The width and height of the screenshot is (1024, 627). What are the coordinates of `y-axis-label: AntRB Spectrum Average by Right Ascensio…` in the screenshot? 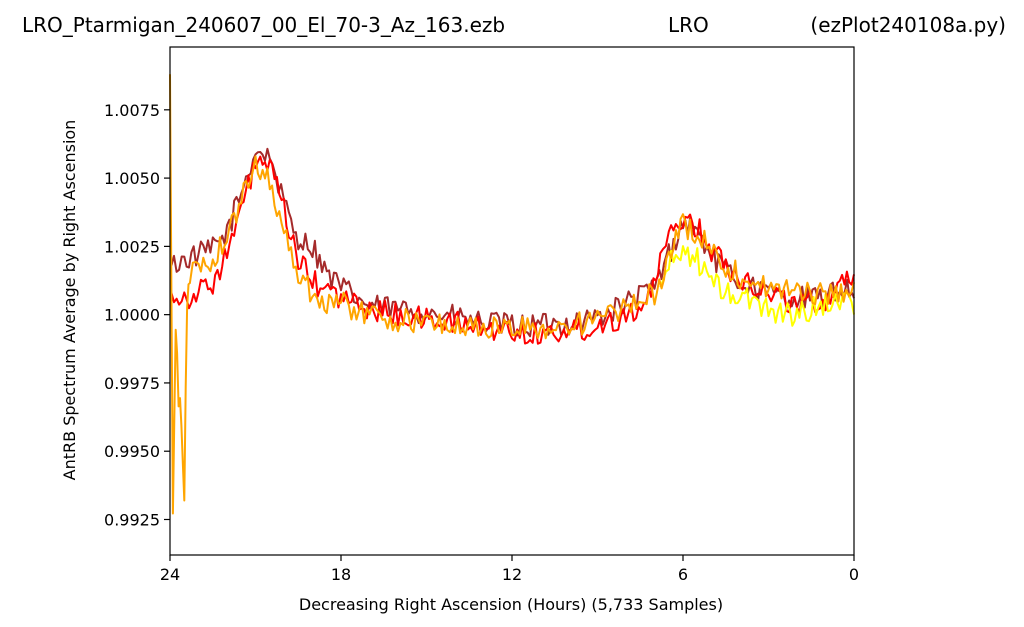 It's located at (69, 300).